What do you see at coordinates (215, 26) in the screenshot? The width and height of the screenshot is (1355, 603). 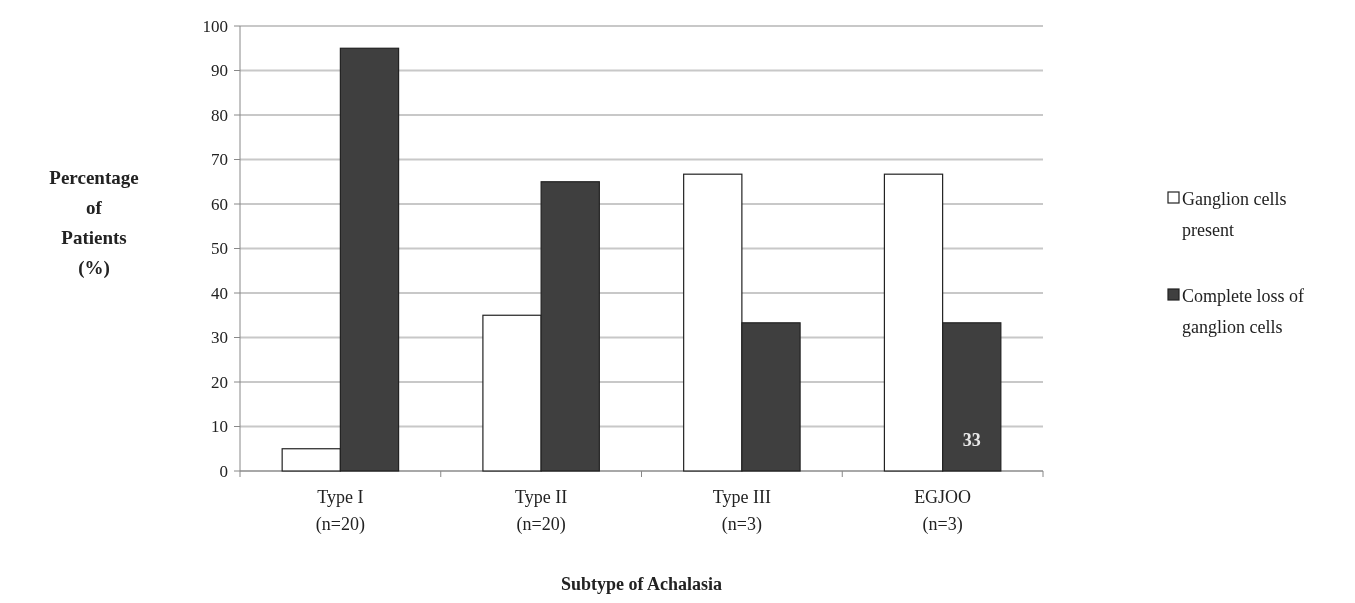 I see `y-tick-label: 100` at bounding box center [215, 26].